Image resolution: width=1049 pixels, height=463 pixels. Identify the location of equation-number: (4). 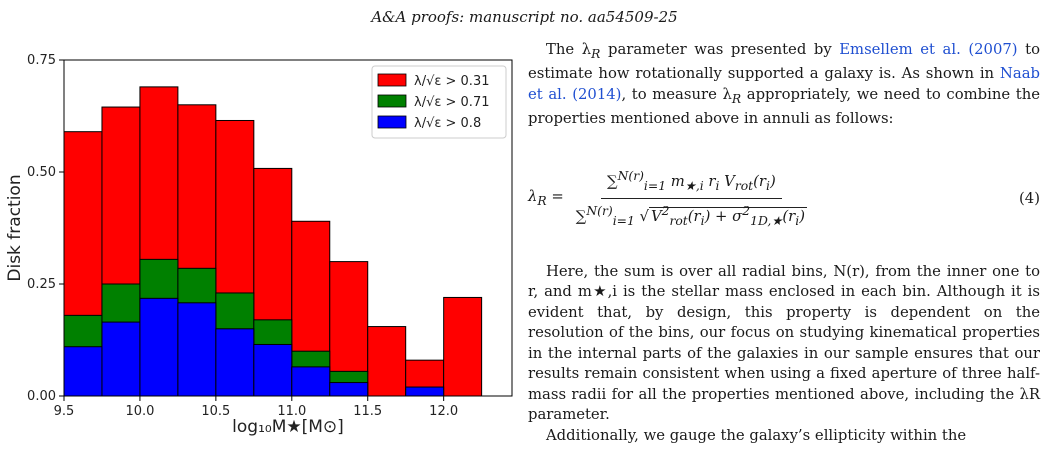
(1029, 198).